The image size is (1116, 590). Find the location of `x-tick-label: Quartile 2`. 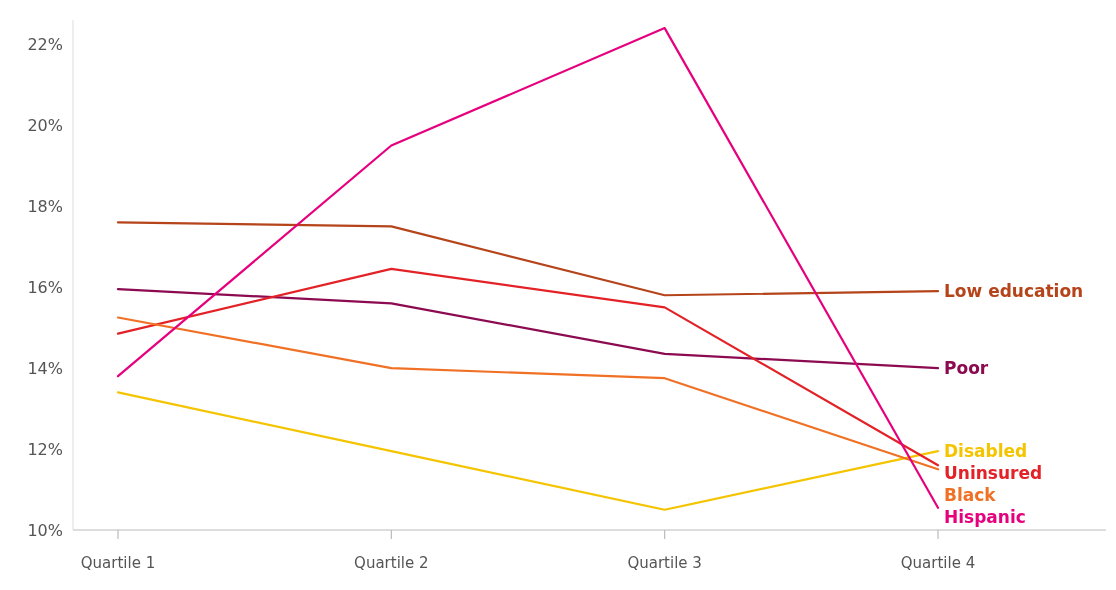

x-tick-label: Quartile 2 is located at coordinates (391, 563).